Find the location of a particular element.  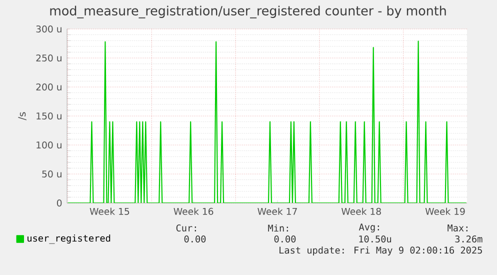

text: Avg: is located at coordinates (368, 228).